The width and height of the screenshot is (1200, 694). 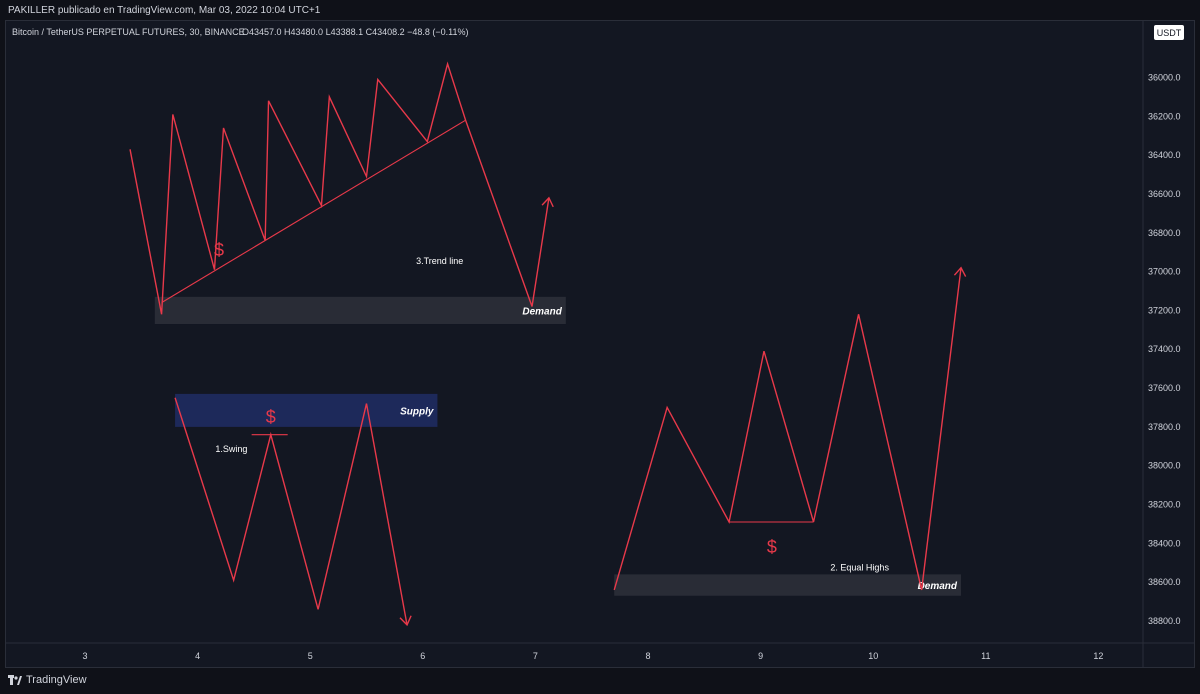 I want to click on time-tick-label: 12, so click(x=1098, y=656).